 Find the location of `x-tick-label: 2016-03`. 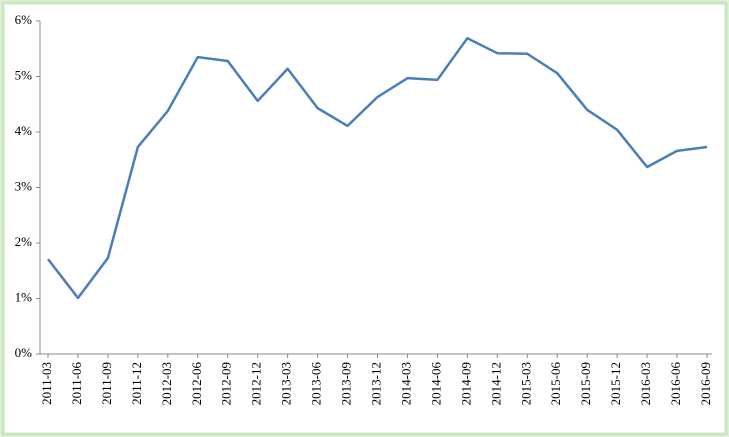

x-tick-label: 2016-03 is located at coordinates (645, 383).